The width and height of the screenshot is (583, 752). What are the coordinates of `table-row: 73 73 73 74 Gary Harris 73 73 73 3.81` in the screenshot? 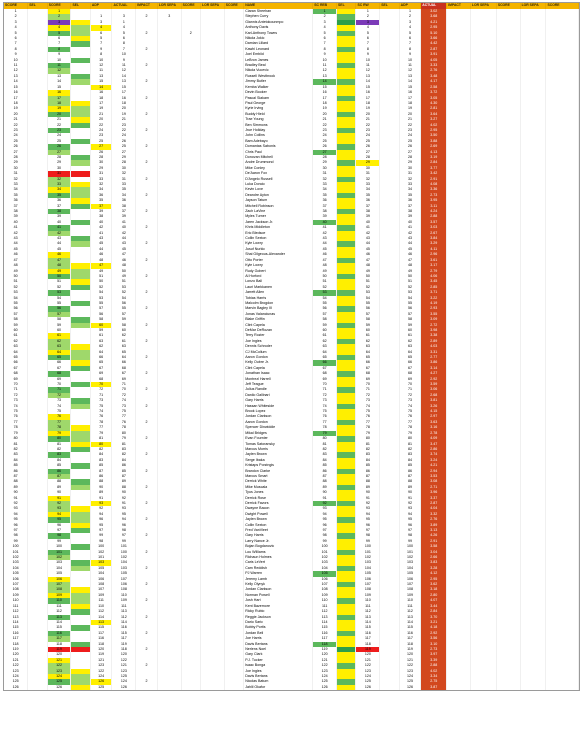 It's located at (291, 401).